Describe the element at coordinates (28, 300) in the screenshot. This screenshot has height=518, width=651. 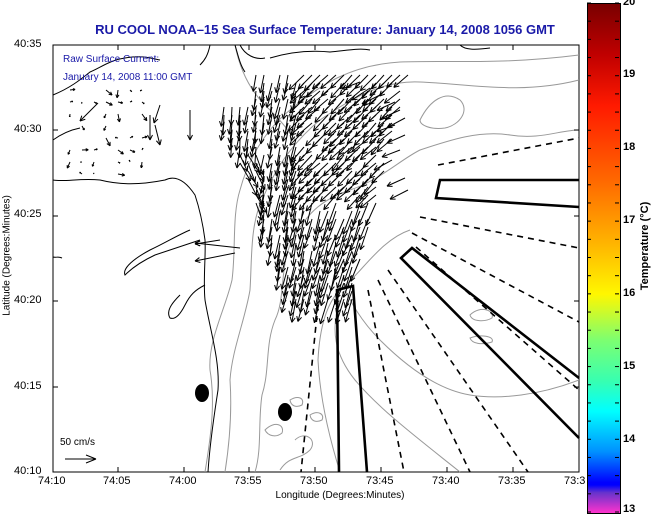
I see `y-tick-label: 40:20` at that location.